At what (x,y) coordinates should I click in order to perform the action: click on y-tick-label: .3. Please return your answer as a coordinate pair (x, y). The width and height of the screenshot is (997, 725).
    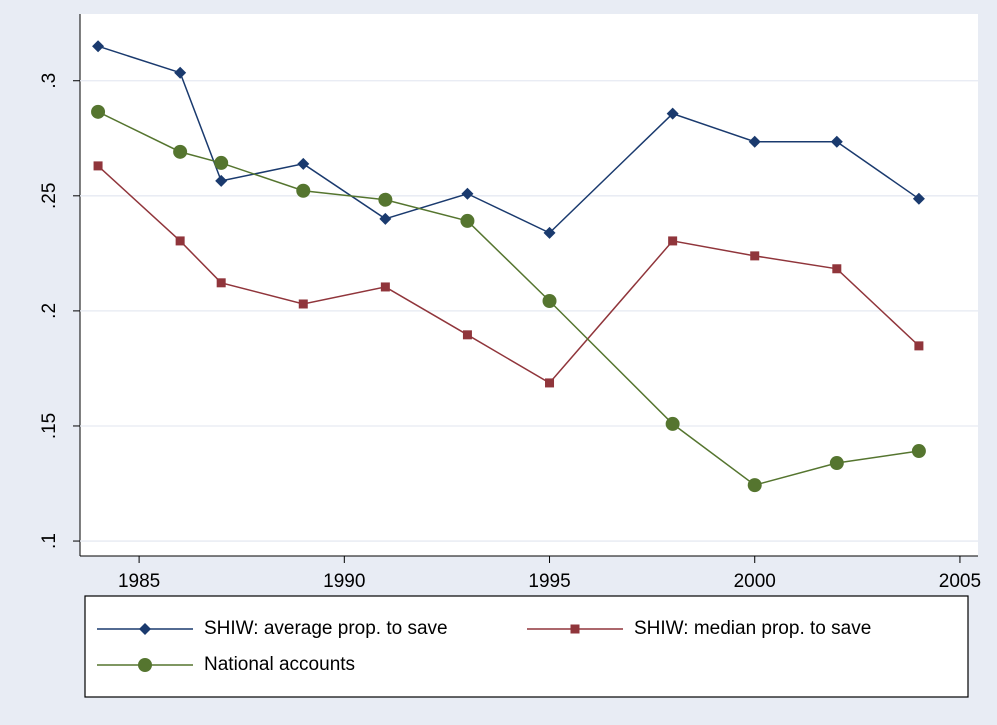
    Looking at the image, I should click on (49, 81).